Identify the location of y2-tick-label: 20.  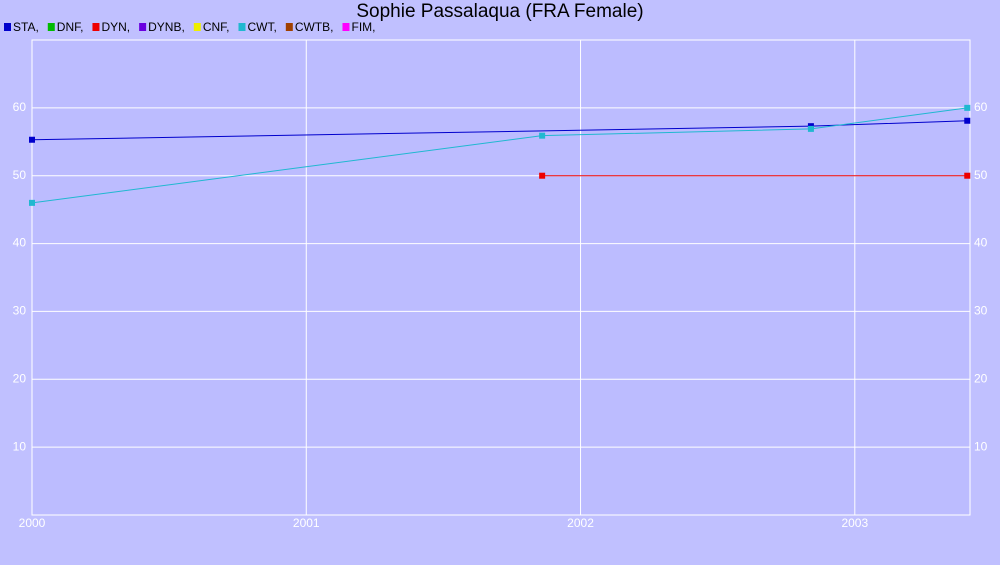
(981, 378).